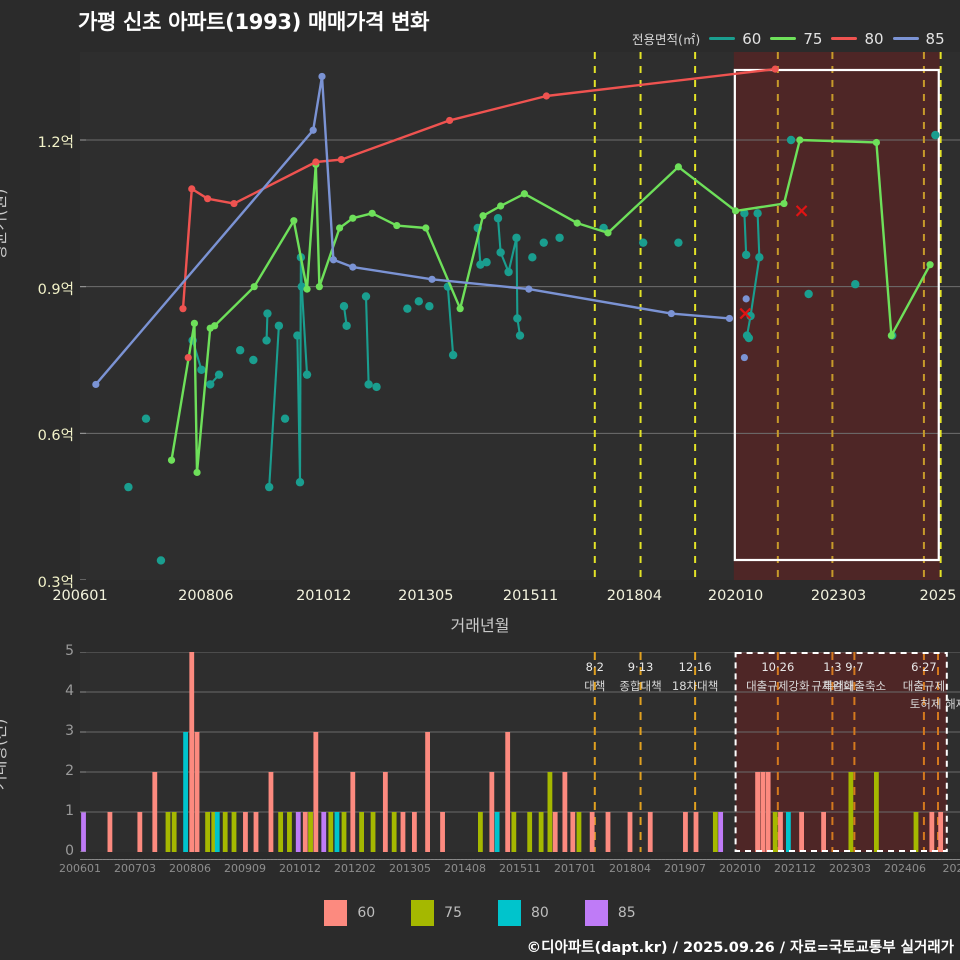  I want to click on price-xtick-0: 200601, so click(80, 596).